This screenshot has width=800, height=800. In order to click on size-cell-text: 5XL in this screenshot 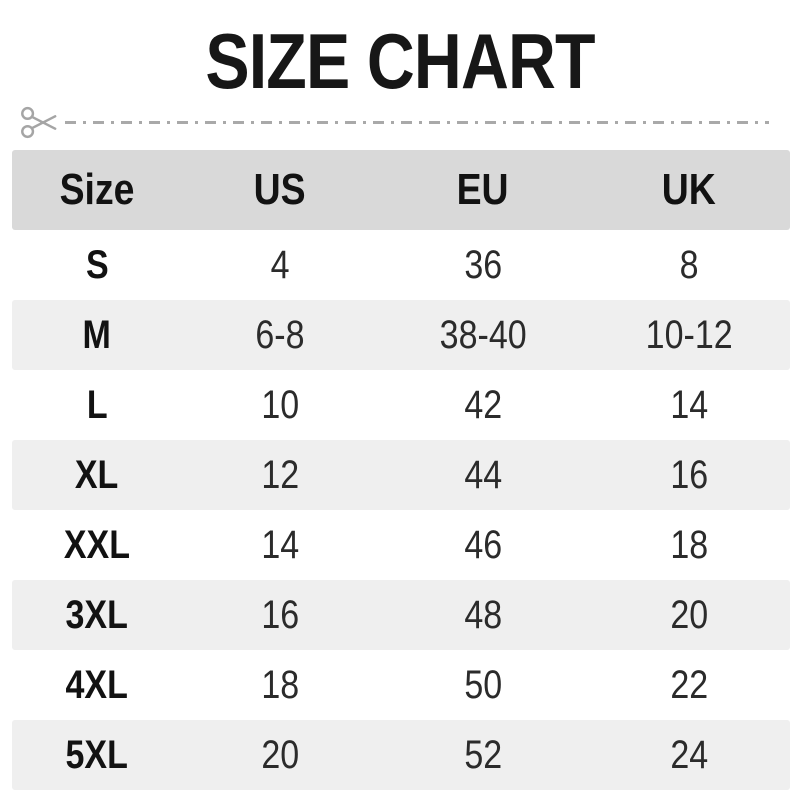, I will do `click(97, 755)`.